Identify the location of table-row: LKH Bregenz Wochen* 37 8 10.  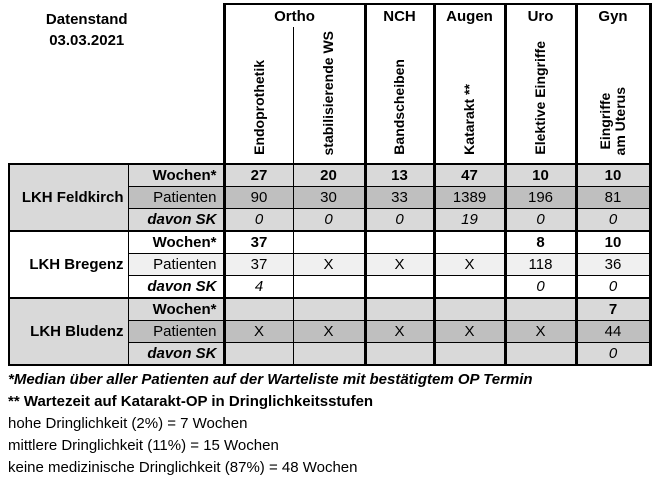
(330, 264).